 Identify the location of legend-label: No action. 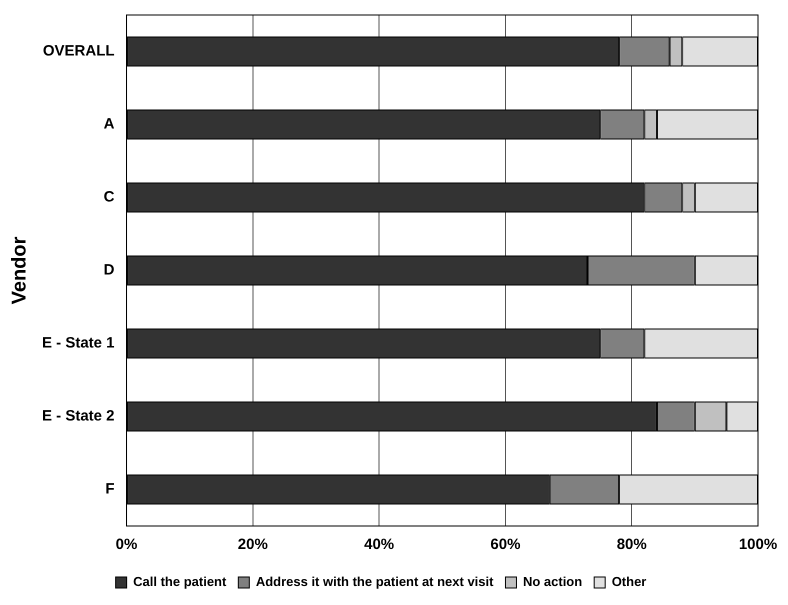
(552, 582).